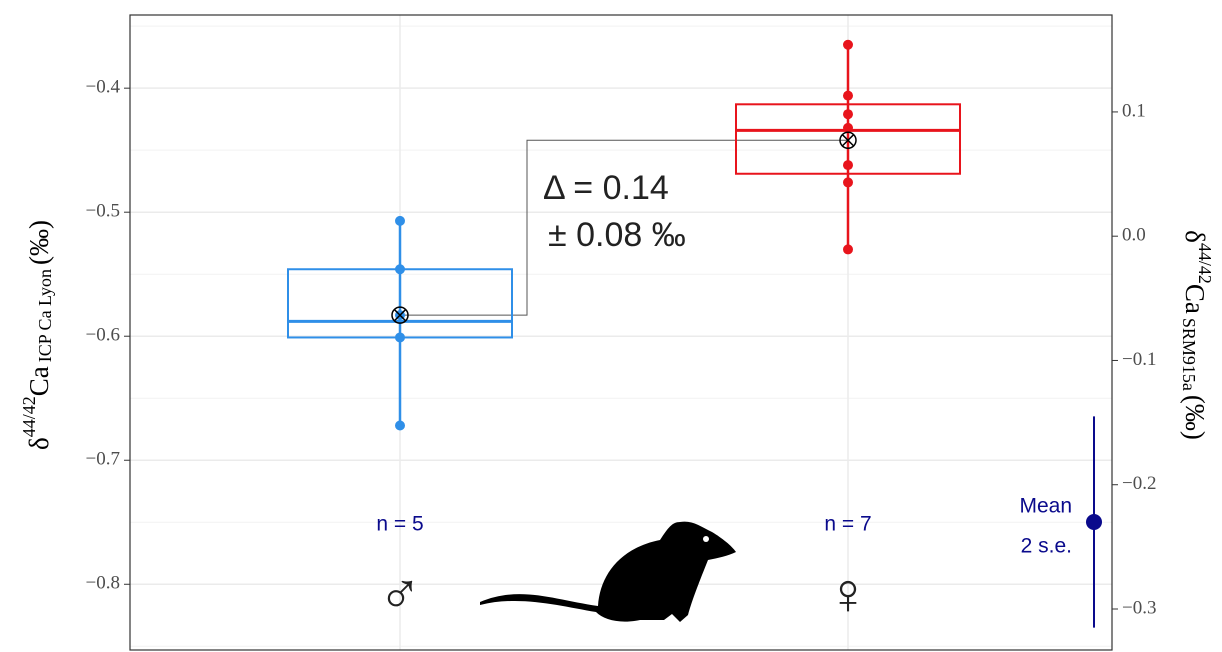 The width and height of the screenshot is (1222, 652). What do you see at coordinates (400, 593) in the screenshot?
I see `category-symbol: ♂` at bounding box center [400, 593].